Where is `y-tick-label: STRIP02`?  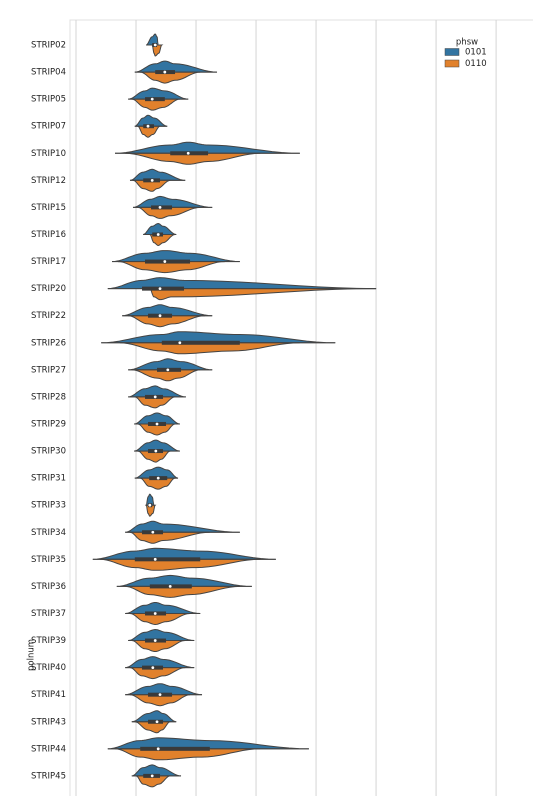 y-tick-label: STRIP02 is located at coordinates (48, 46).